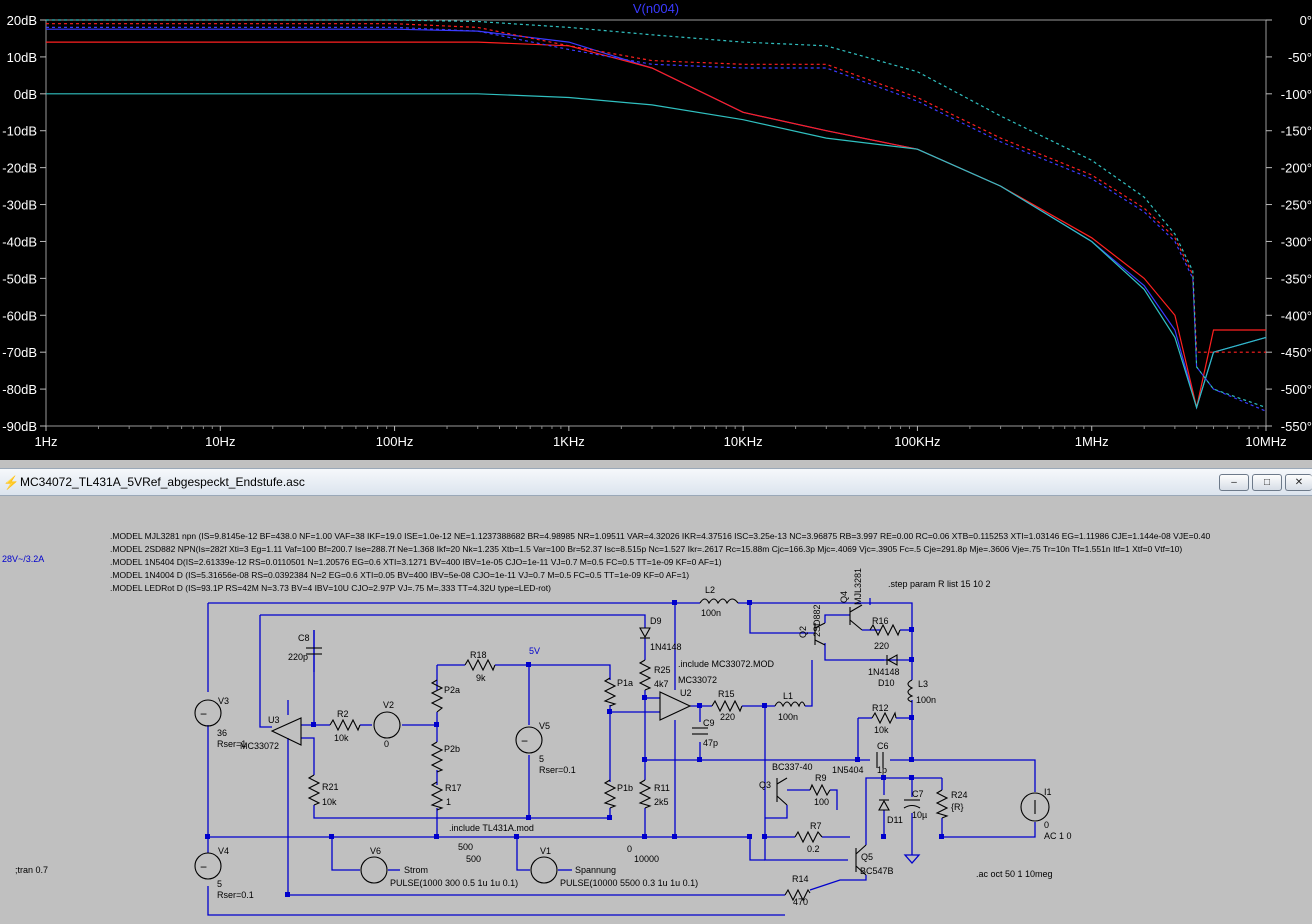 Image resolution: width=1312 pixels, height=924 pixels. Describe the element at coordinates (1058, 836) in the screenshot. I see `i1-ac: AC 1 0` at that location.